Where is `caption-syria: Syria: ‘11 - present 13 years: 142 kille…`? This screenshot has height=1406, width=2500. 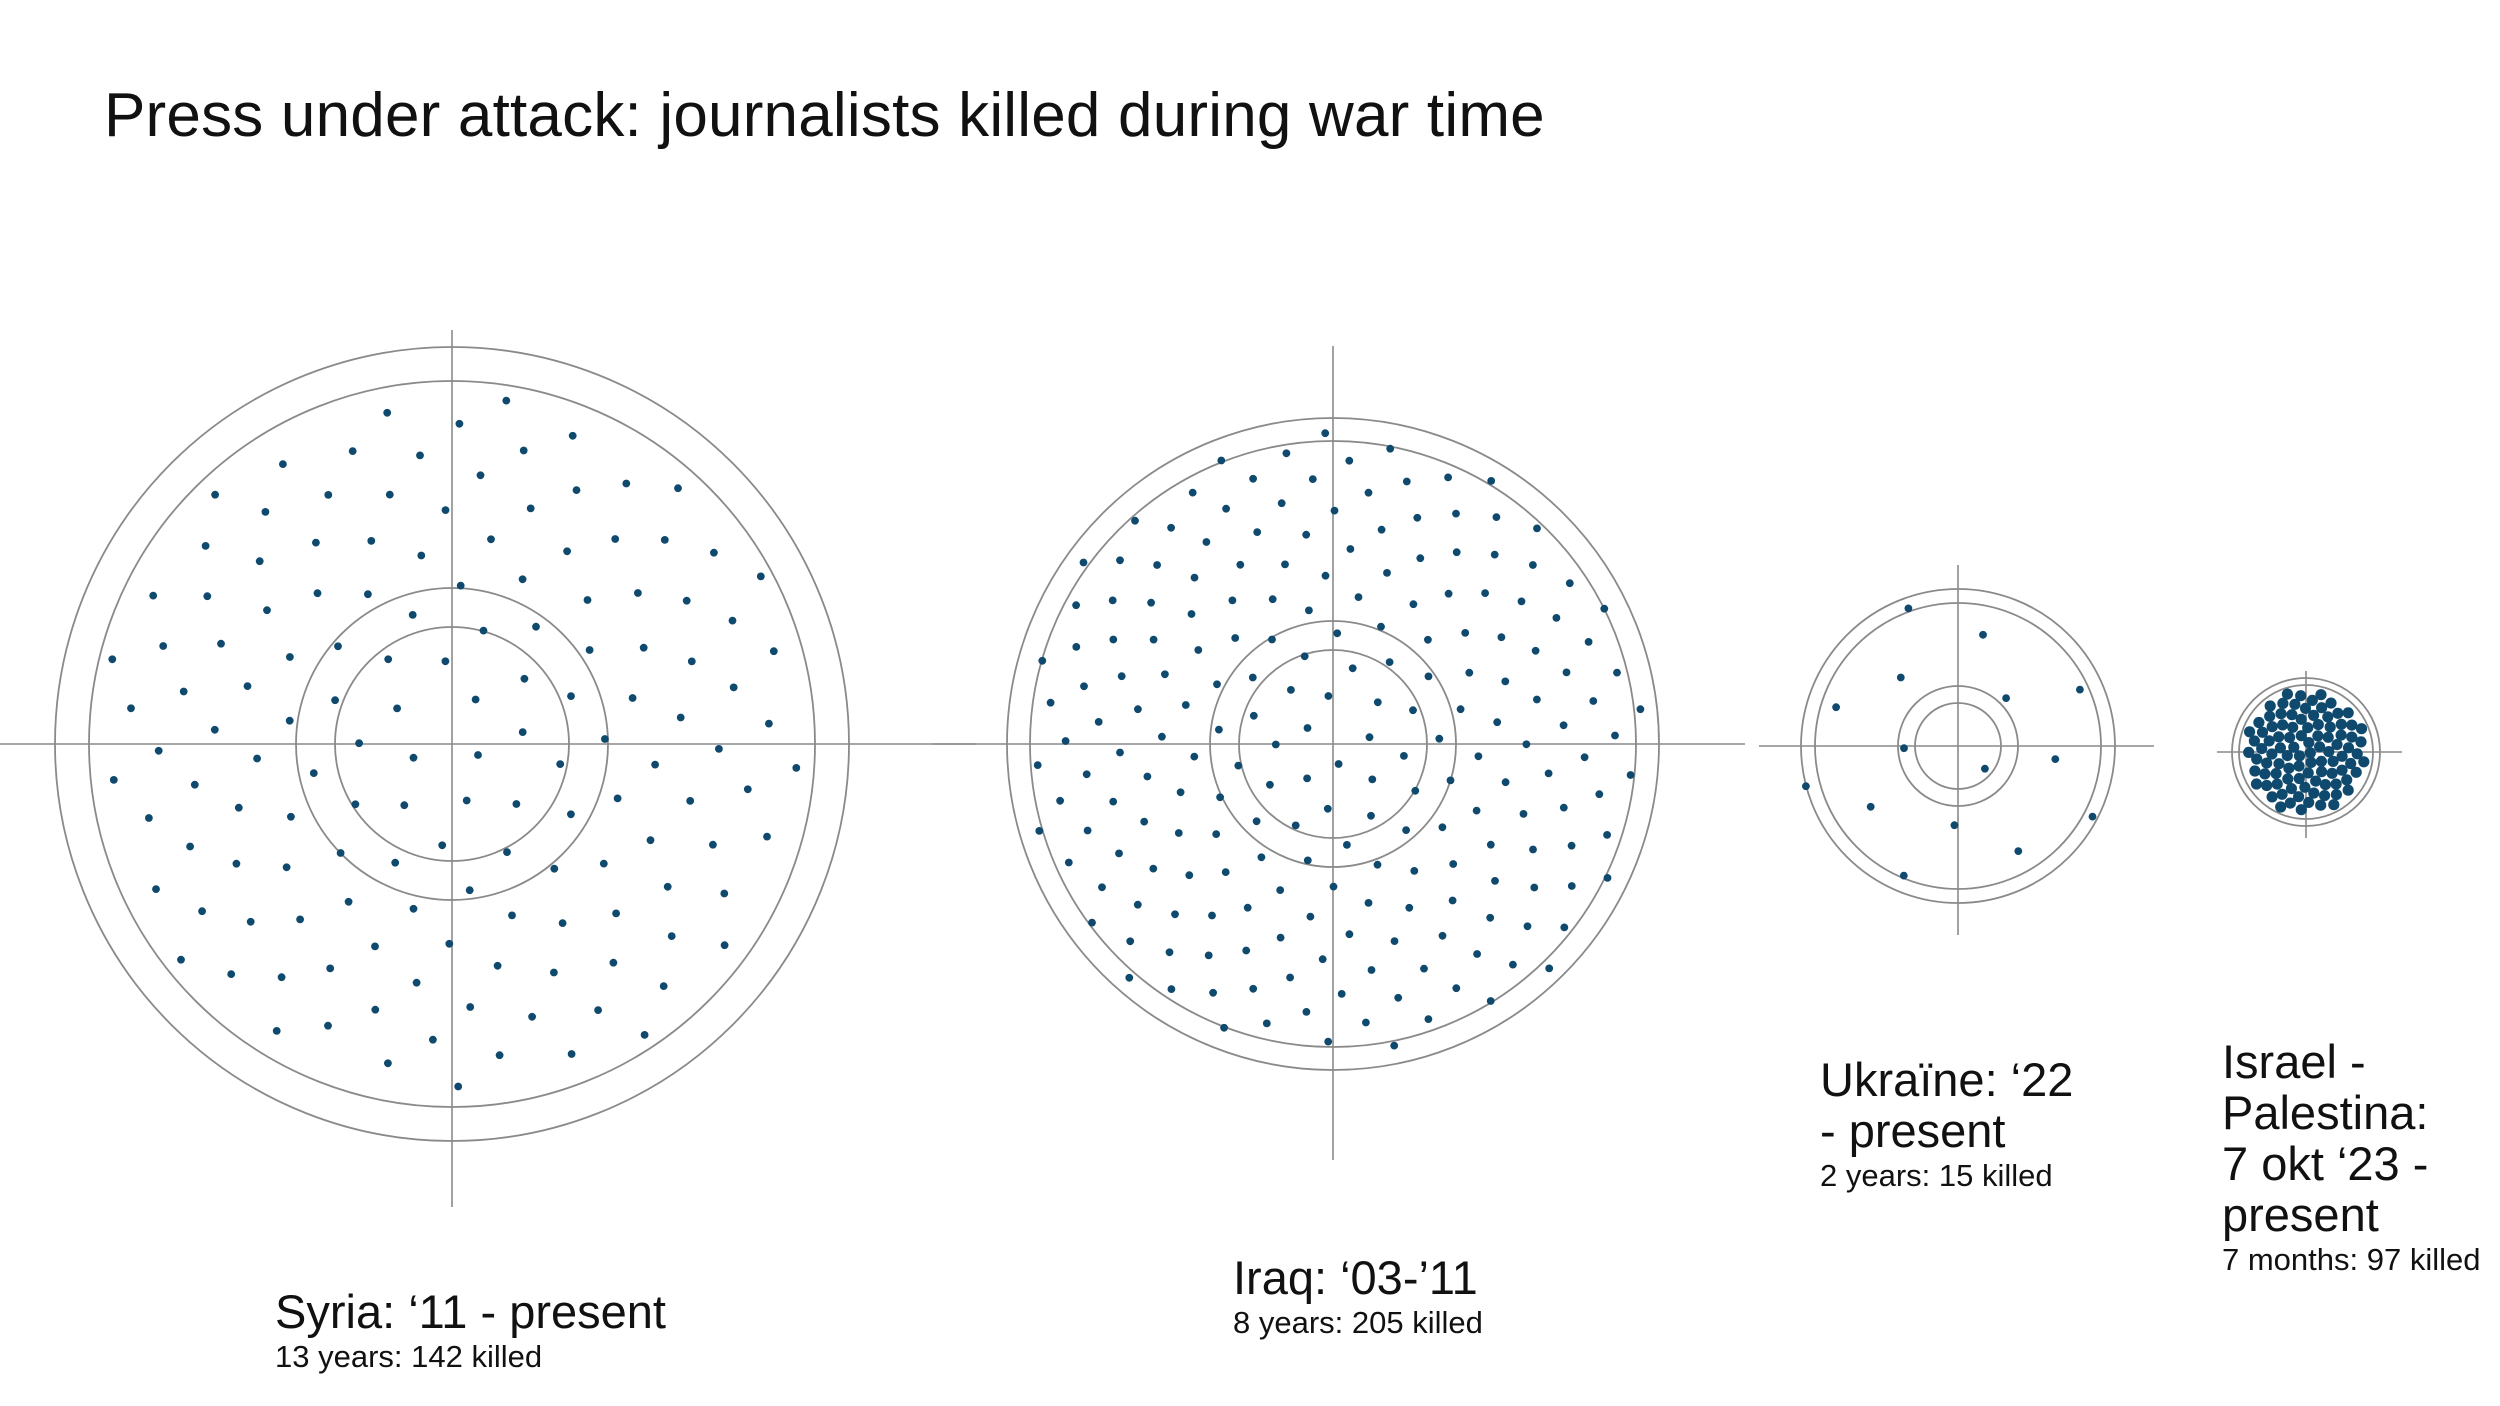
caption-syria: Syria: ‘11 - present 13 years: 142 kille… is located at coordinates (470, 1330).